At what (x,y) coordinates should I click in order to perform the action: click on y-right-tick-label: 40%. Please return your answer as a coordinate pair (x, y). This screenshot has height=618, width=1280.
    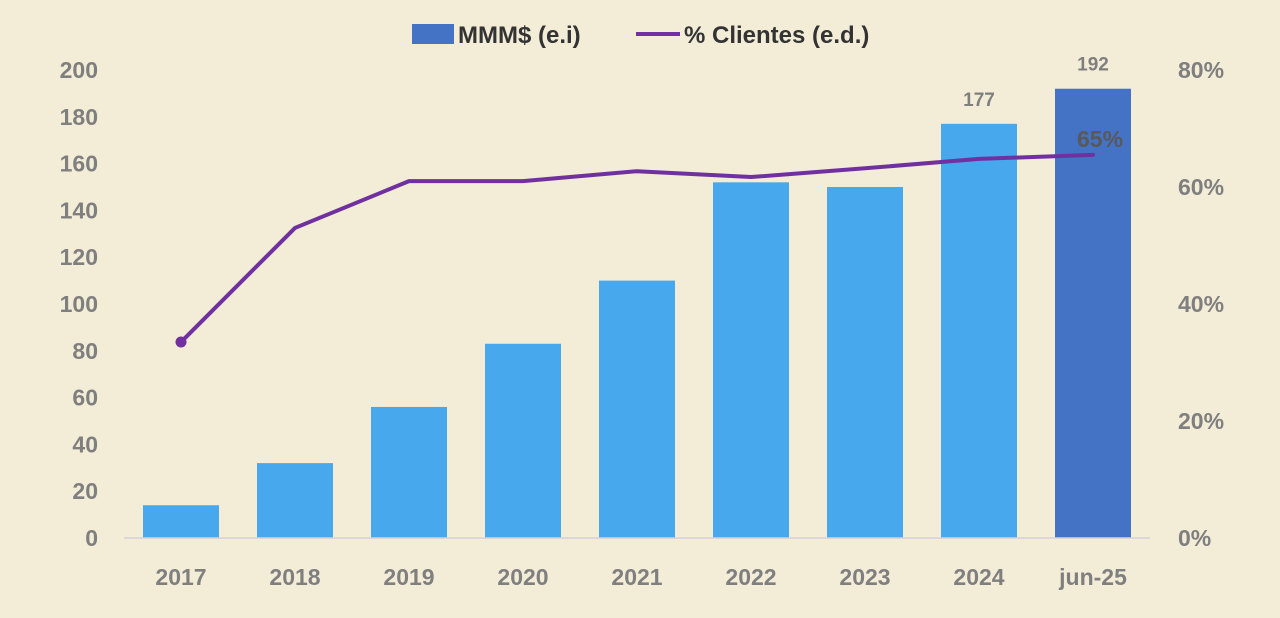
    Looking at the image, I should click on (1201, 304).